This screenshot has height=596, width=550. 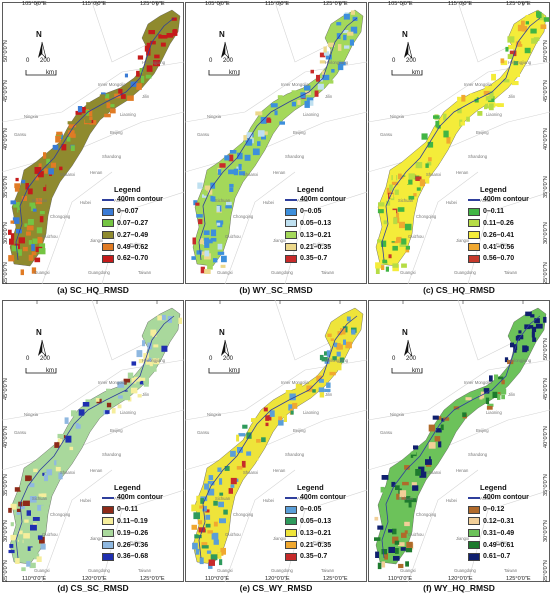 What do you see at coordinates (141, 212) in the screenshot?
I see `legend-class-row: 0–0.07` at bounding box center [141, 212].